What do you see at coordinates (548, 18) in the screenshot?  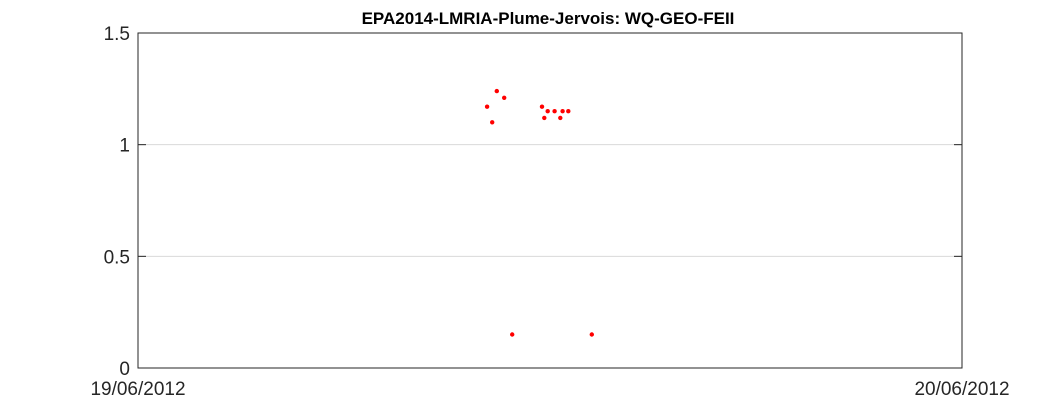 I see `chart-title: EPA2014-LMRIA-Plume-Jervois: WQ-GEO-FEII` at bounding box center [548, 18].